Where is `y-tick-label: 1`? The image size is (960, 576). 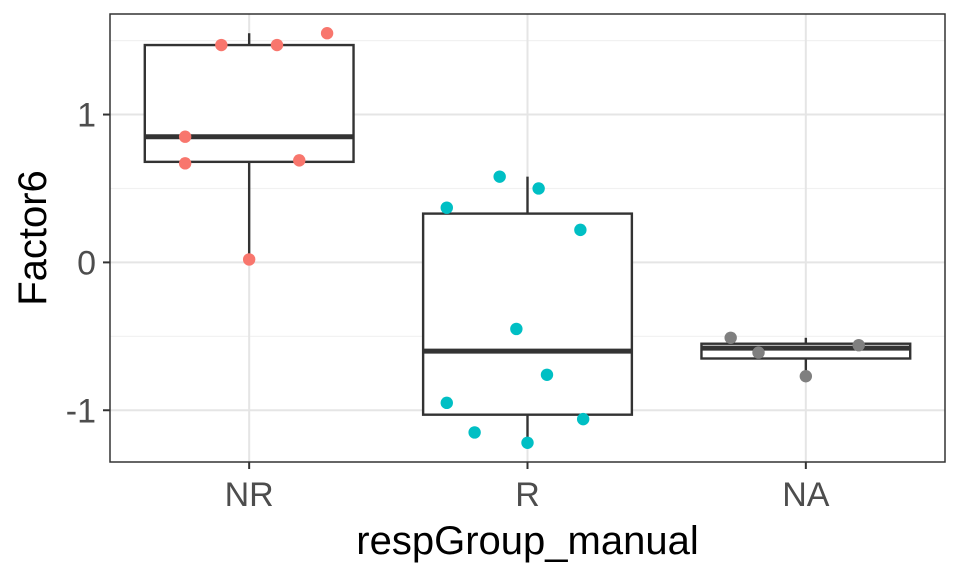 y-tick-label: 1 is located at coordinates (86, 116).